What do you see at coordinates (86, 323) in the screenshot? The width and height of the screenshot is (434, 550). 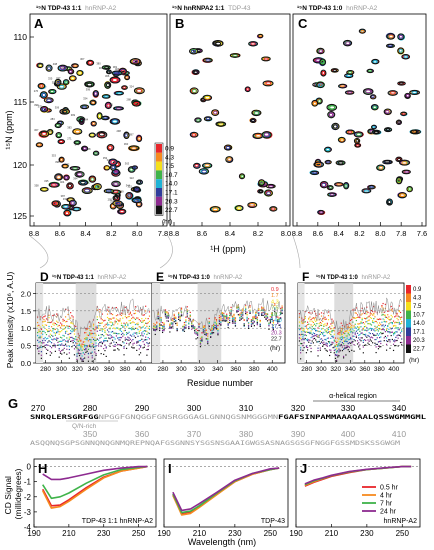 I see `region-shading` at bounding box center [86, 323].